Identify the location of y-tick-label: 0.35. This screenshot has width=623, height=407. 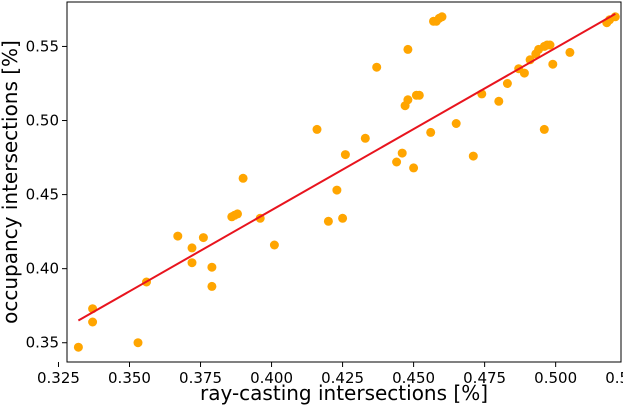
(42, 343).